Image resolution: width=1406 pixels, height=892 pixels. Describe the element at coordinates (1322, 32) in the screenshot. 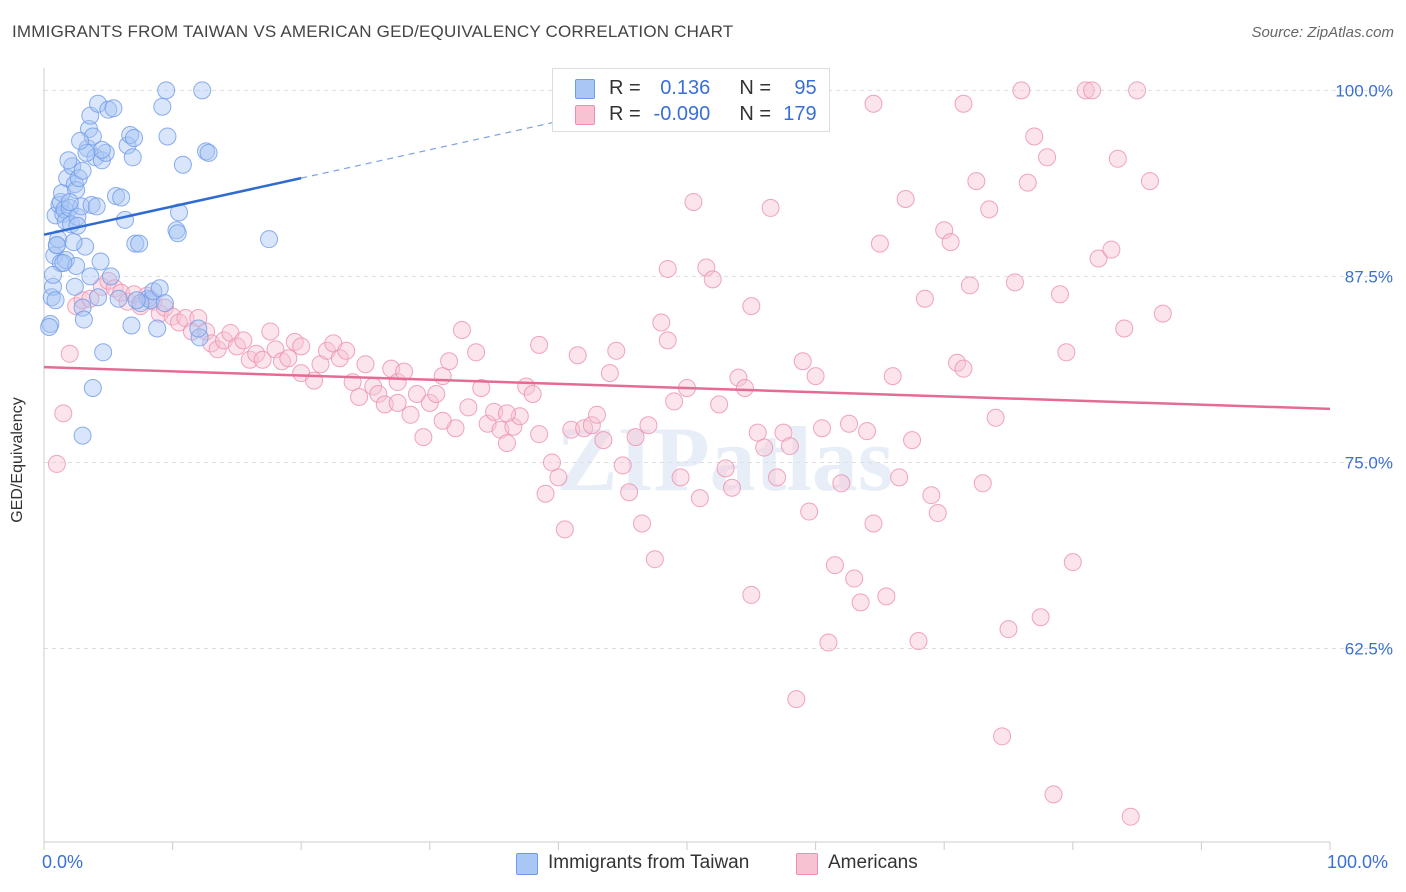

I see `source-label: Source: ZipAtlas.com` at that location.